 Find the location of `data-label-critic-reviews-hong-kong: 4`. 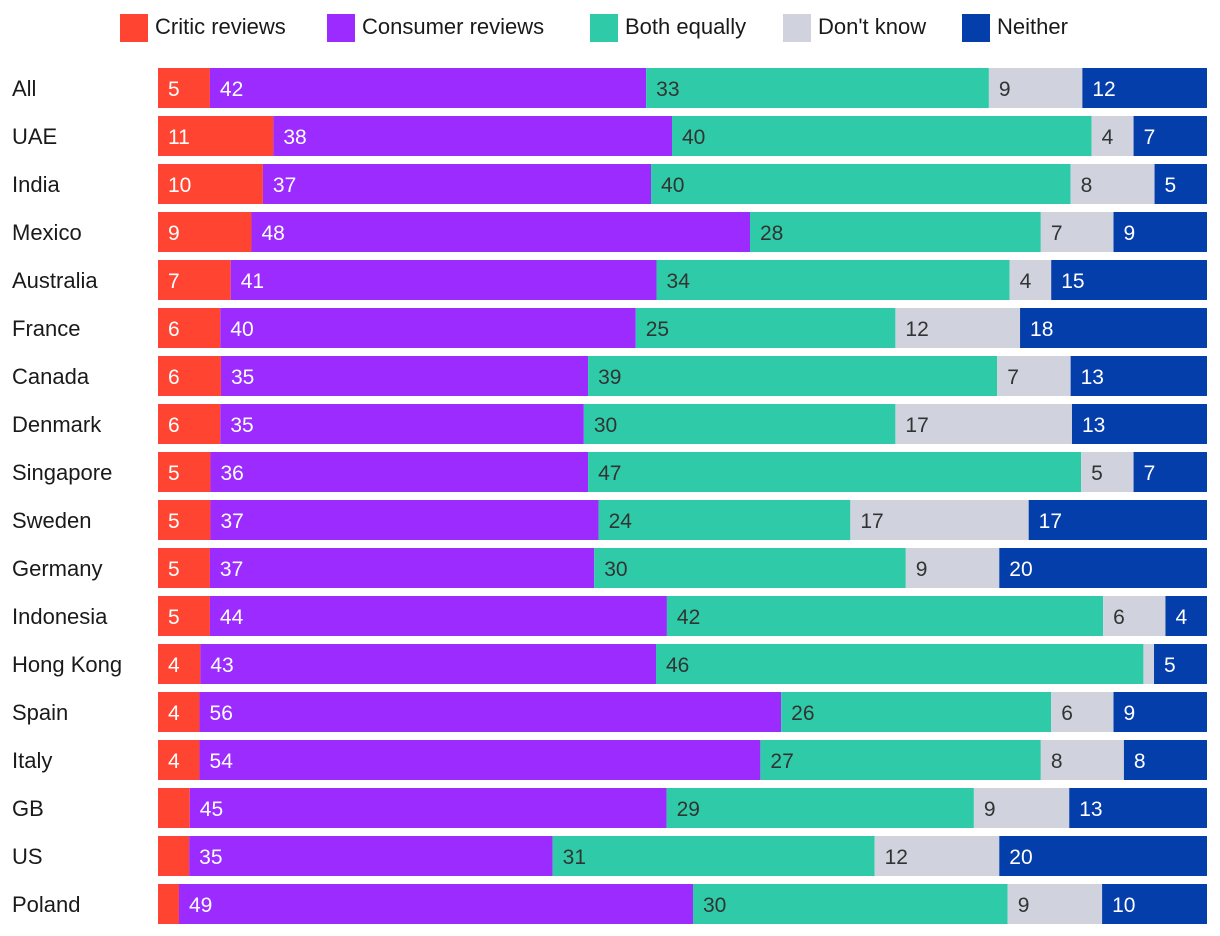

data-label-critic-reviews-hong-kong: 4 is located at coordinates (174, 665).